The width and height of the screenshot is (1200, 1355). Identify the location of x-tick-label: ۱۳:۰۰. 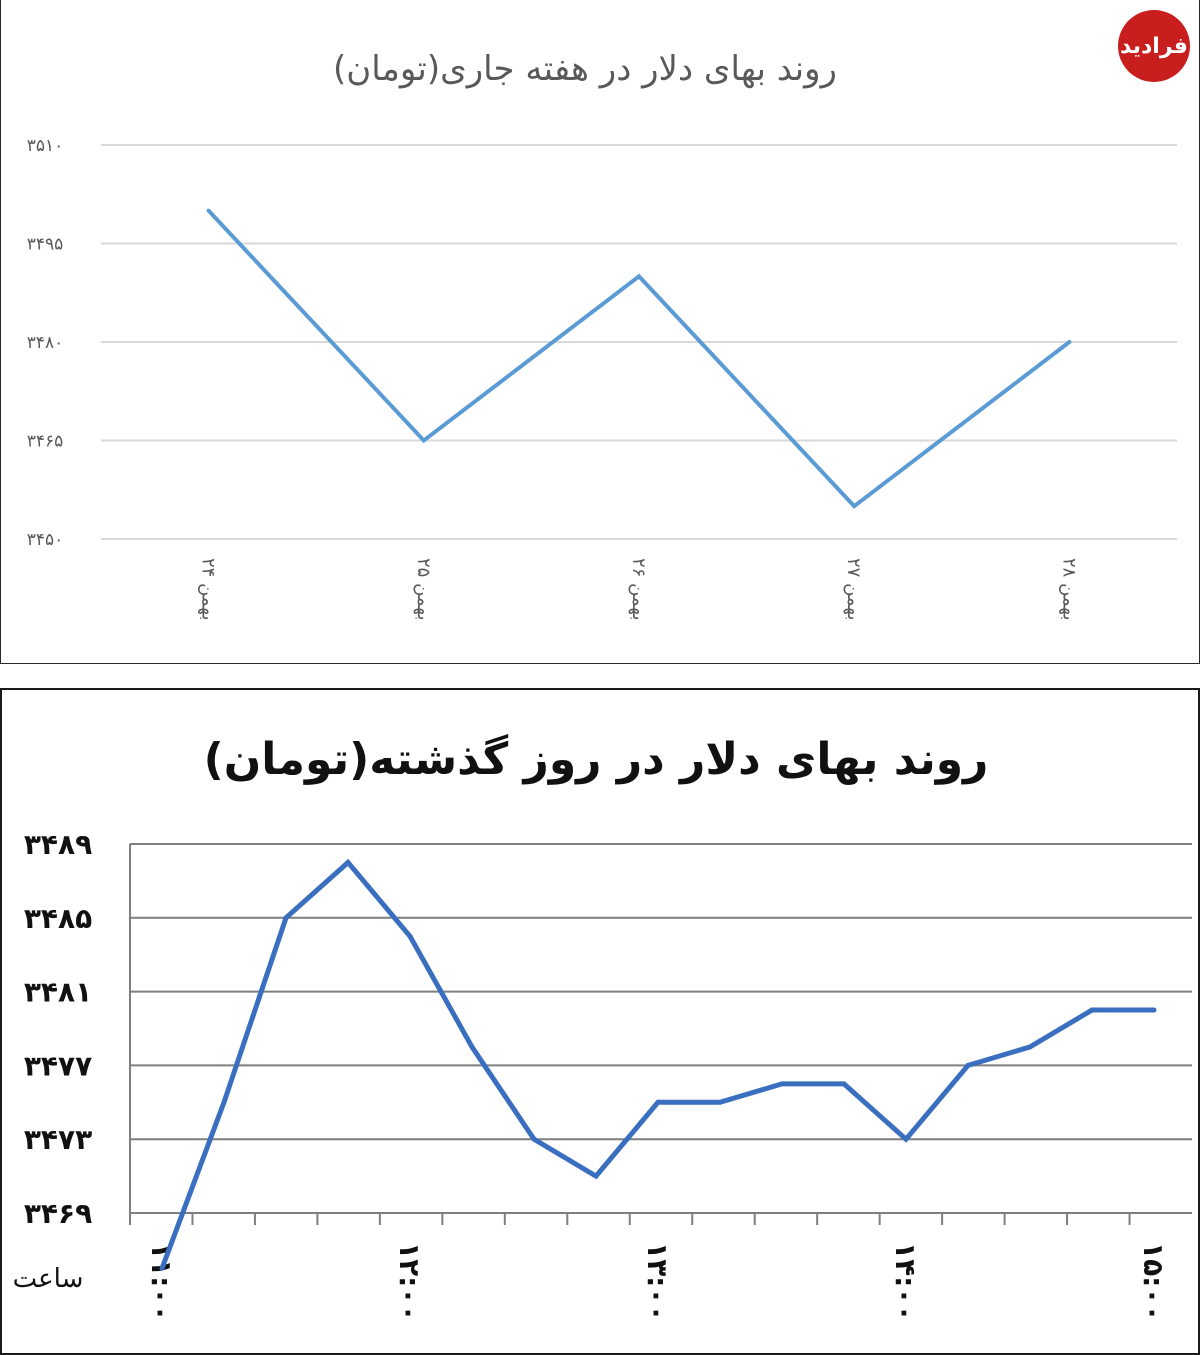
(657, 1282).